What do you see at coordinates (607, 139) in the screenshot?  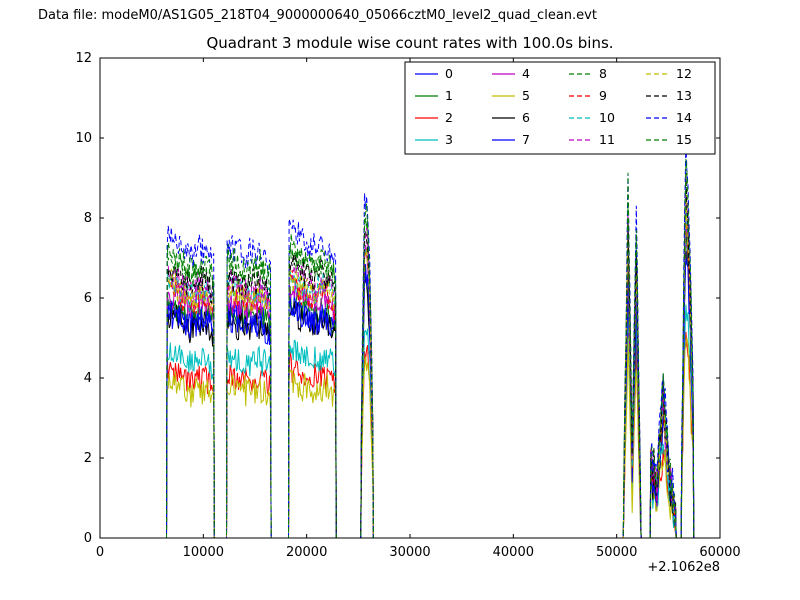 I see `legend-label-11: 11` at bounding box center [607, 139].